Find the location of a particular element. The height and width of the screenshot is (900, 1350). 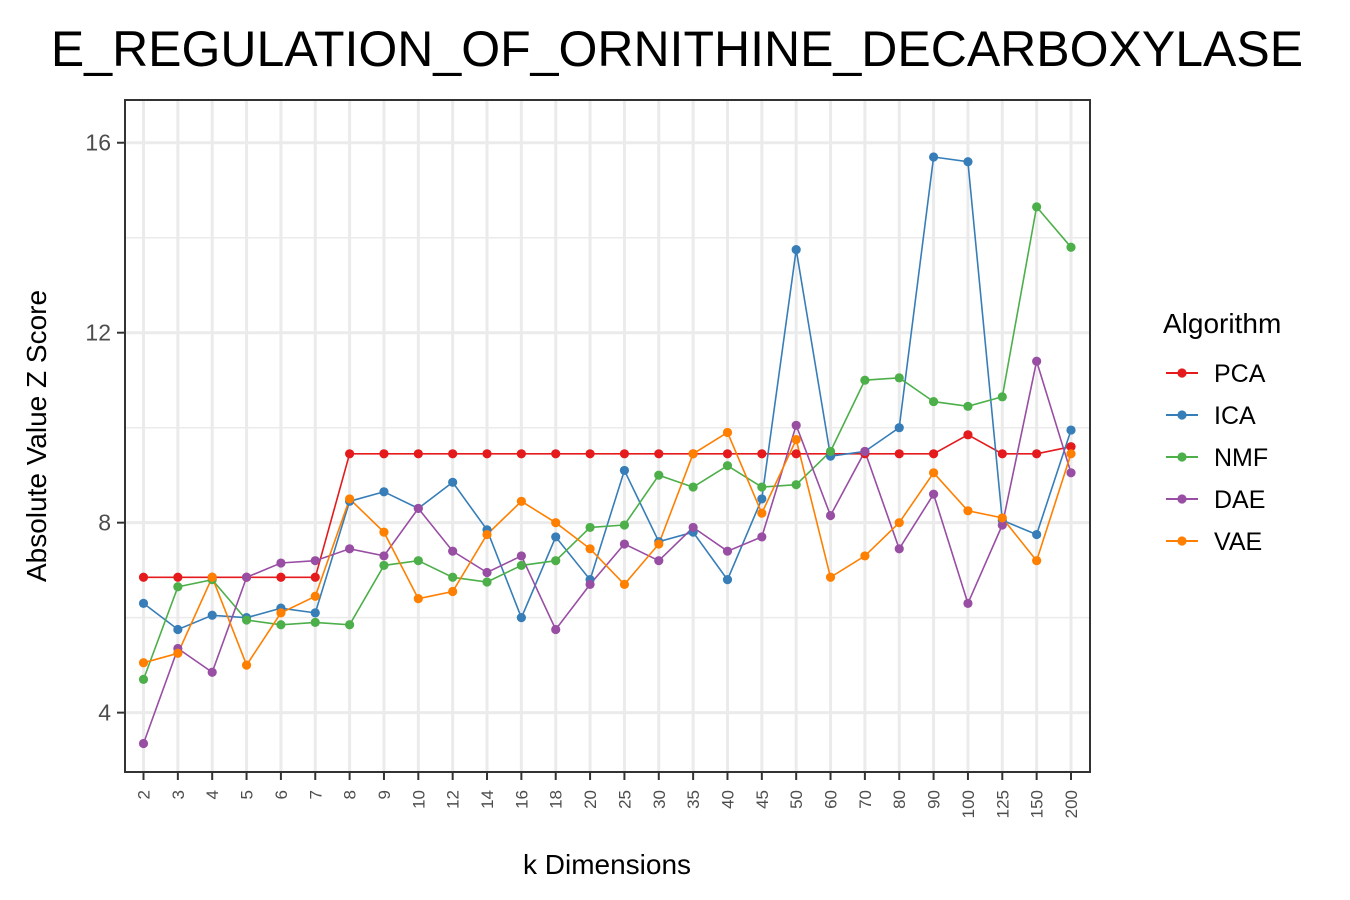

x-axis-title: k Dimensions is located at coordinates (607, 864).